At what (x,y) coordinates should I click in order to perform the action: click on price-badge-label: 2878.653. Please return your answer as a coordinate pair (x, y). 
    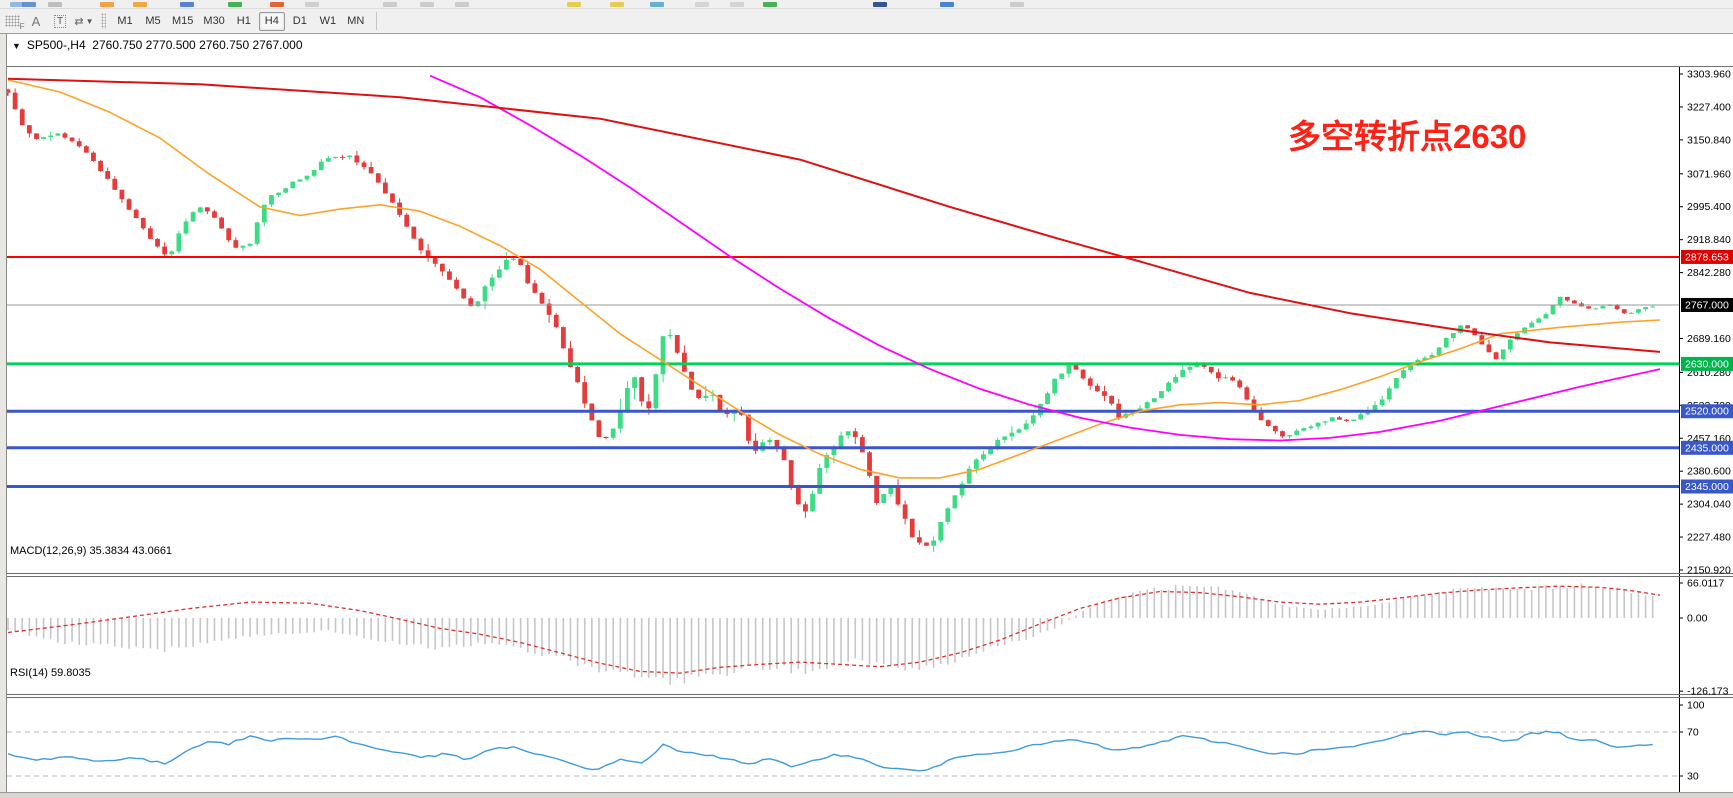
    Looking at the image, I should click on (1707, 257).